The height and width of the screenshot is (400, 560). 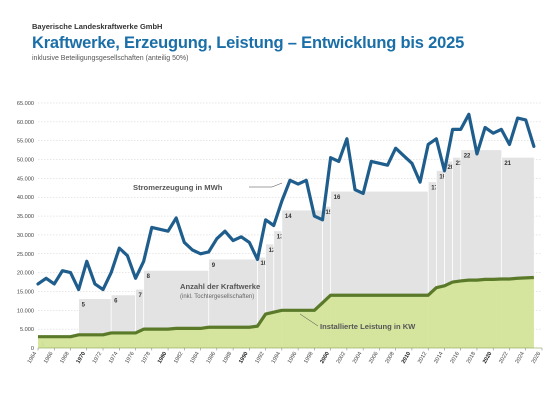 What do you see at coordinates (341, 358) in the screenshot?
I see `x-tick-label: 2002` at bounding box center [341, 358].